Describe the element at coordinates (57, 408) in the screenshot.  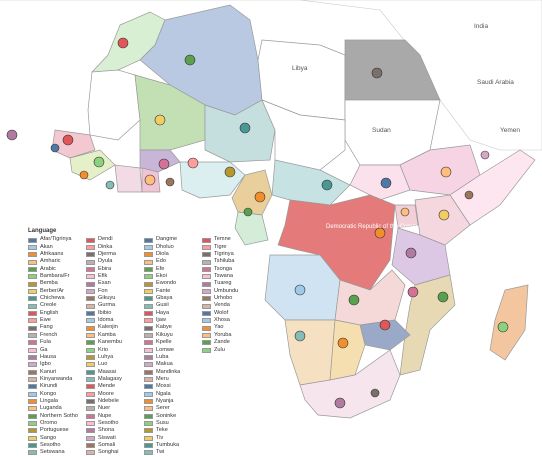
I see `legend-item: Luganda` at that location.